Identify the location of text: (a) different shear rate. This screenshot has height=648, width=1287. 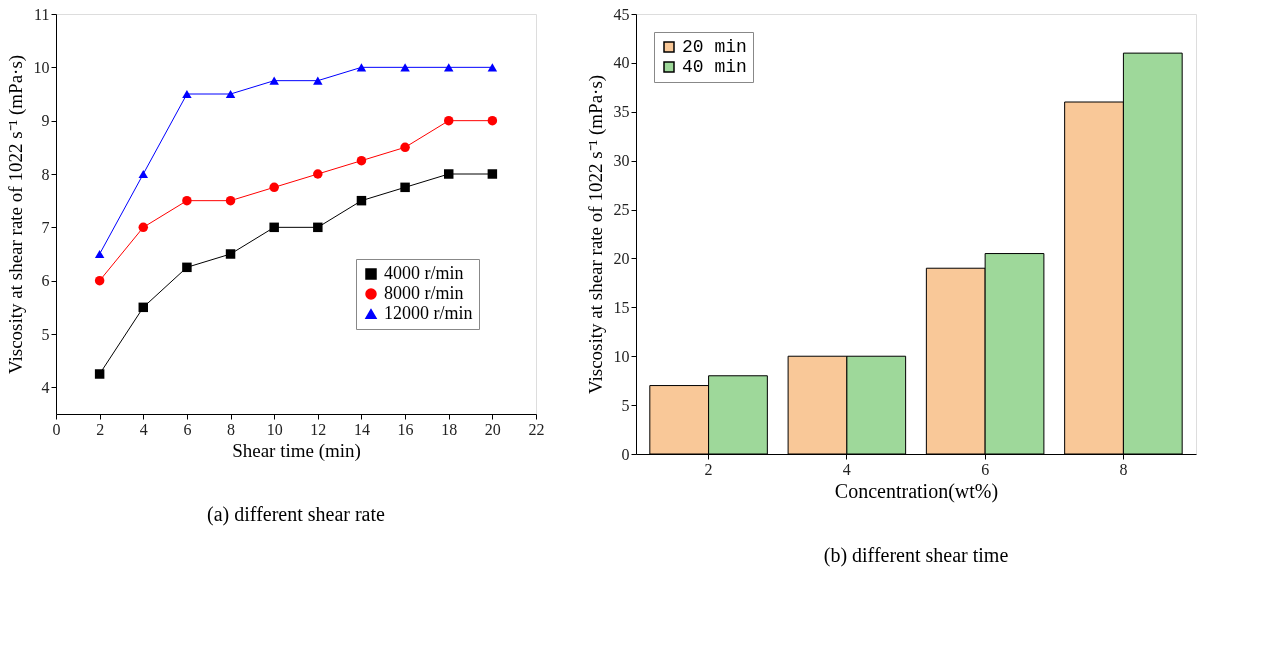
(296, 514).